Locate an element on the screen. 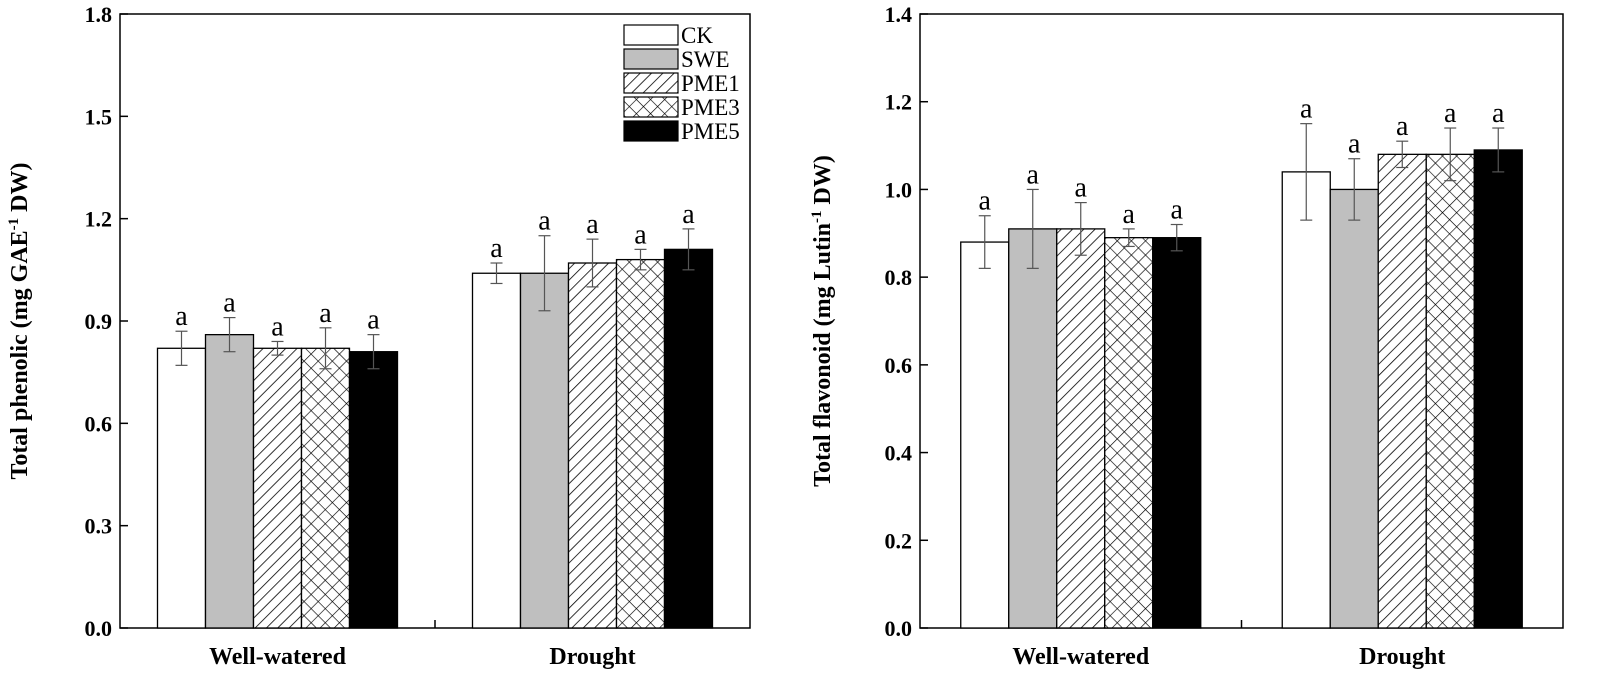  legend-label: CK is located at coordinates (697, 35).